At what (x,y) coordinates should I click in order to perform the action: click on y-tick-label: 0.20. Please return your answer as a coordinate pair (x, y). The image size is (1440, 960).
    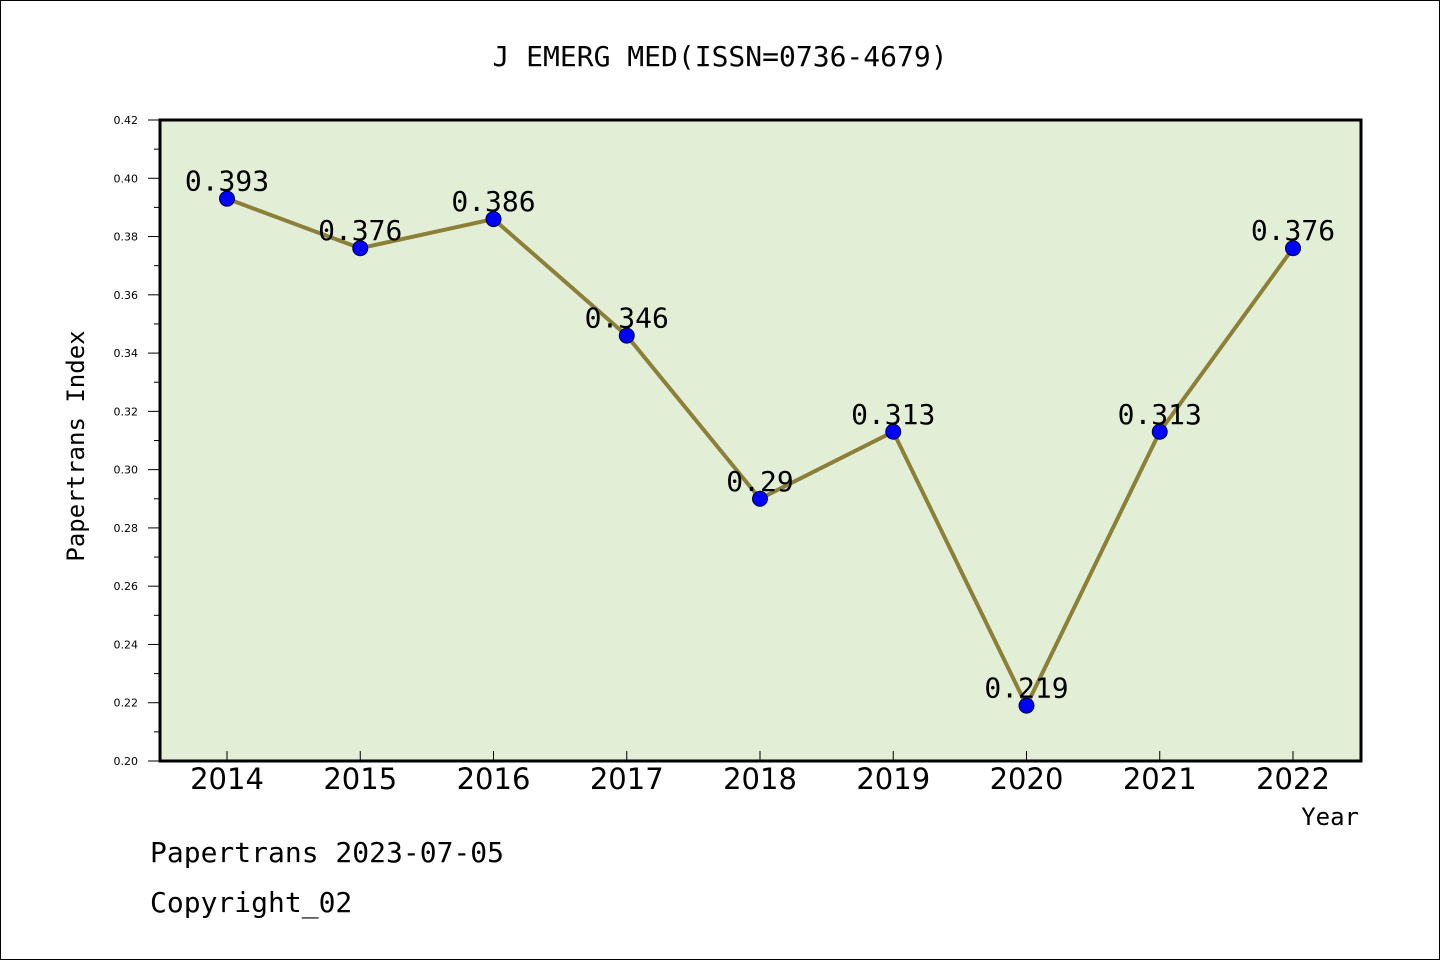
    Looking at the image, I should click on (126, 761).